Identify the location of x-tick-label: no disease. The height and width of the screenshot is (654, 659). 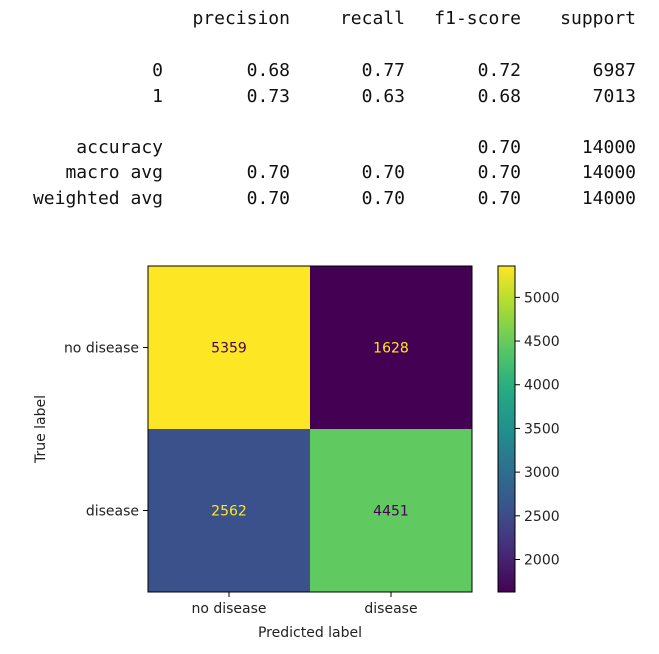
(228, 609).